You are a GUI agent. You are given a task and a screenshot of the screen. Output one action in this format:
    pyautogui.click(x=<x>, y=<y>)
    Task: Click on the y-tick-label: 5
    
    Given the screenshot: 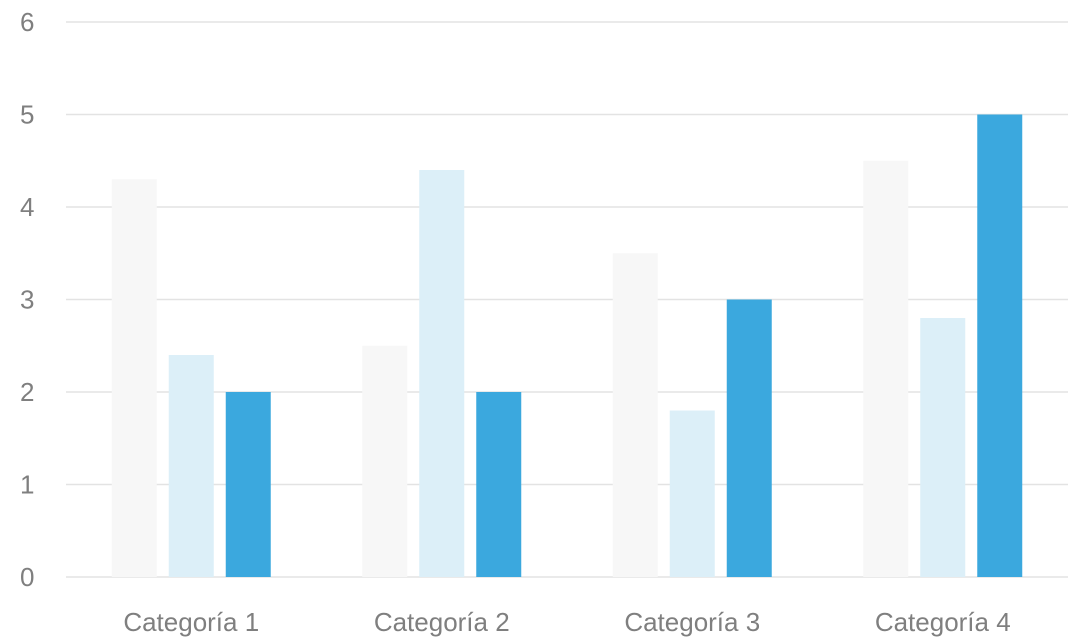 What is the action you would take?
    pyautogui.click(x=27, y=115)
    